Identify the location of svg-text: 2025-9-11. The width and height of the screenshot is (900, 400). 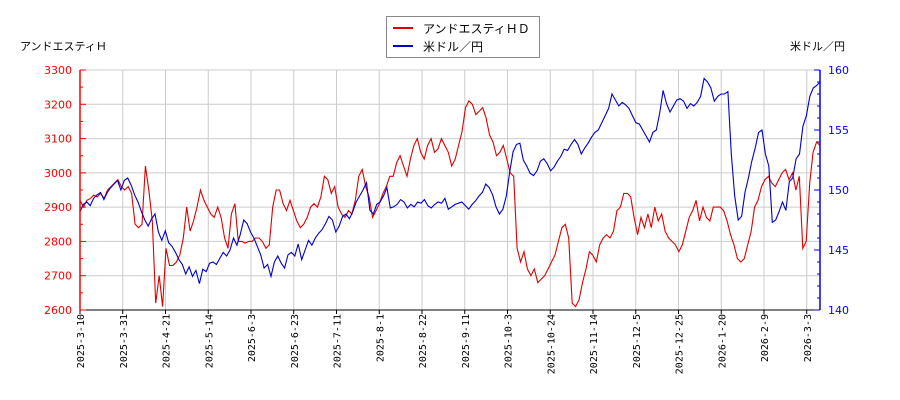
(466, 341).